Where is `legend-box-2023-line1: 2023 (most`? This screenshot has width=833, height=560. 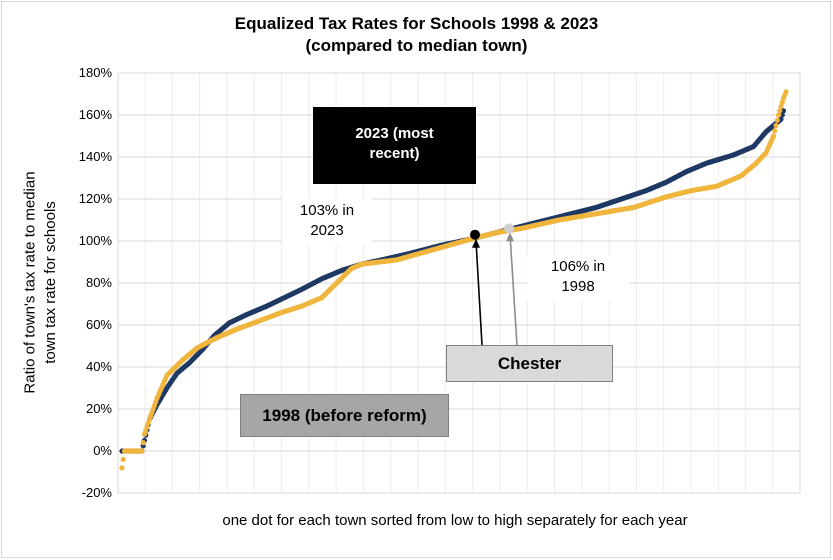 legend-box-2023-line1: 2023 (most is located at coordinates (394, 133).